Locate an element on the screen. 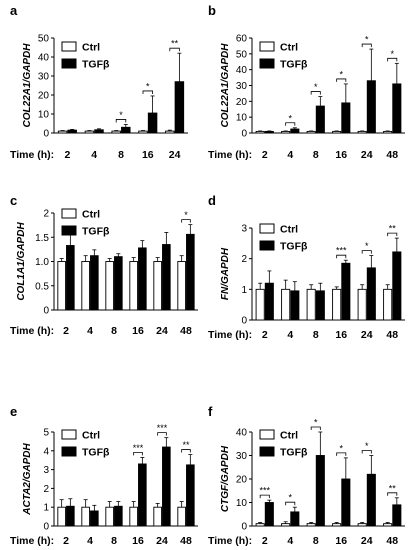 The image size is (412, 550). y-axis-title: CTGF/GAPDH is located at coordinates (225, 478).